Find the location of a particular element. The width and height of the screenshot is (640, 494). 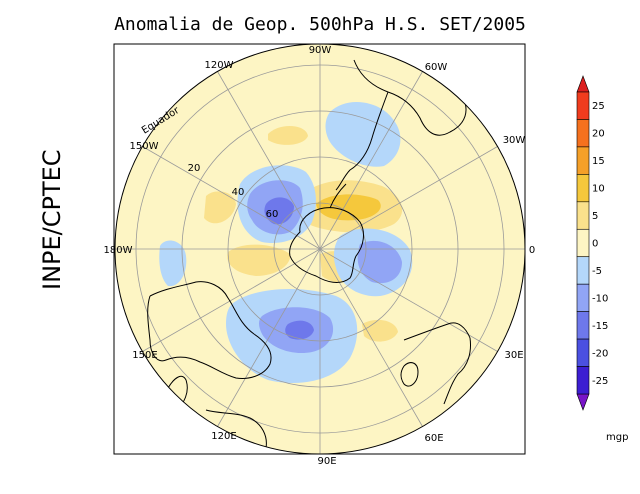

madagascar-coast is located at coordinates (409, 374).